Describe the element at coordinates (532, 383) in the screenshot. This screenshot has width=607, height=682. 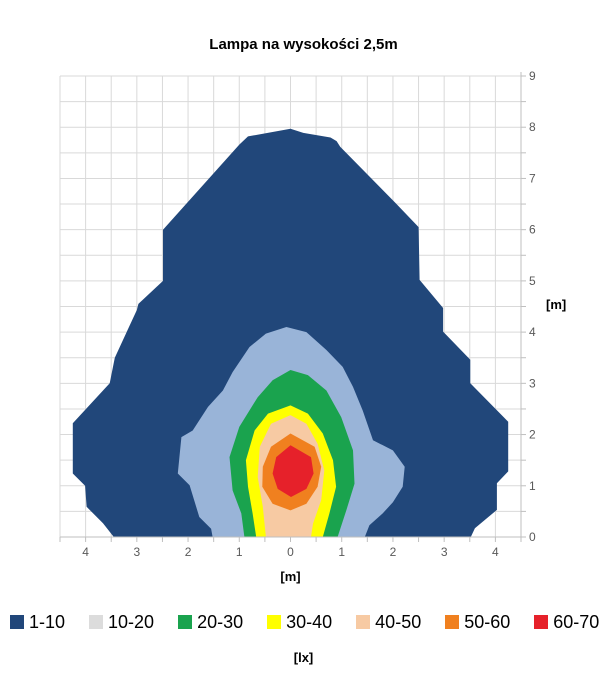
I see `y-tick-label: 3` at that location.